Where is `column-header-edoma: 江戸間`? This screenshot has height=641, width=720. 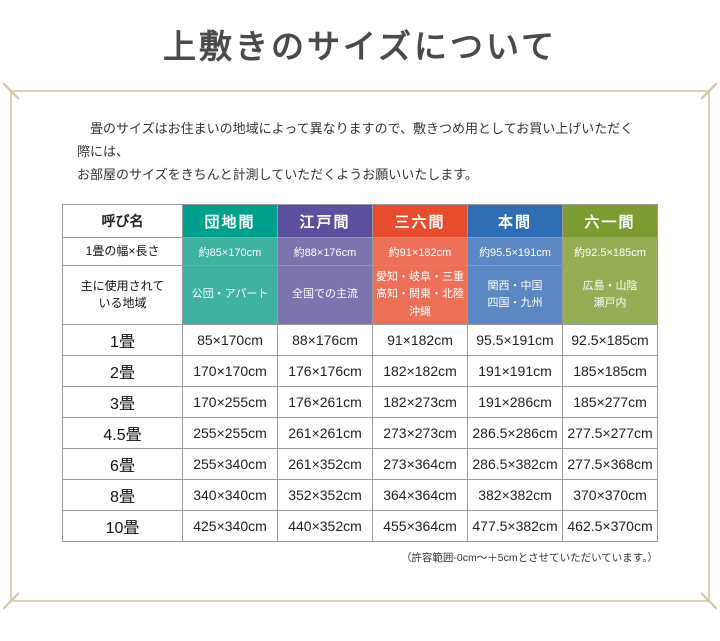
column-header-edoma: 江戸間 is located at coordinates (325, 221).